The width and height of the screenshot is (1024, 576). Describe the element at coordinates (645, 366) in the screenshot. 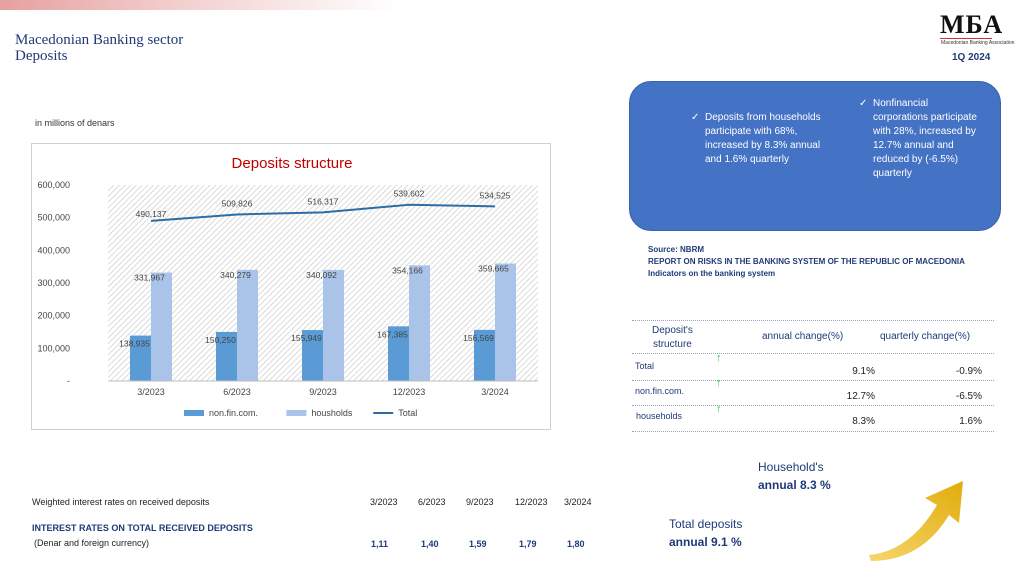

I see `row-total-label: Total` at that location.